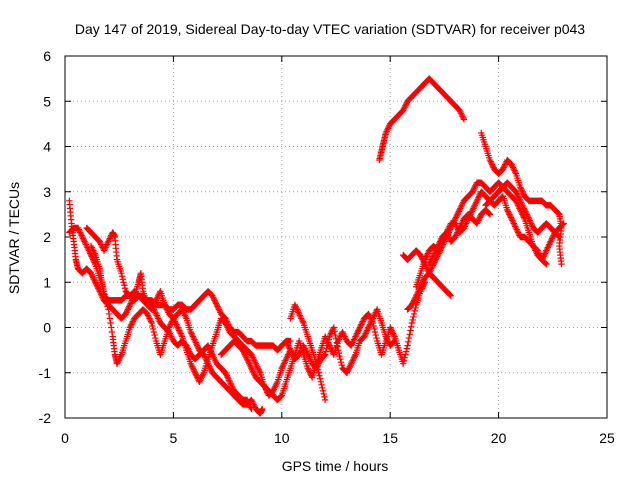 This screenshot has height=480, width=640. What do you see at coordinates (65, 438) in the screenshot?
I see `x-tick-label: 0` at bounding box center [65, 438].